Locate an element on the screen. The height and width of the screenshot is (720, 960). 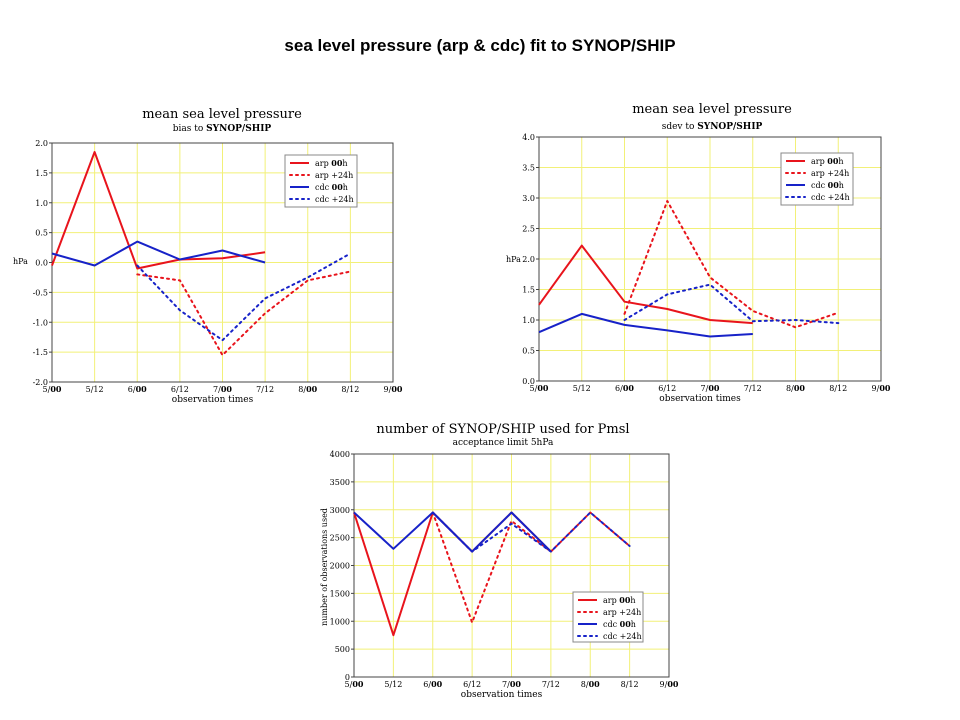
y-tick-label: 0.5 is located at coordinates (528, 351).